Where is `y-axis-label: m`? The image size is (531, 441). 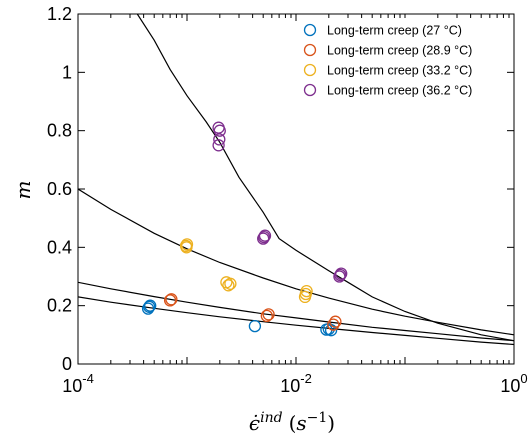 y-axis-label: m is located at coordinates (23, 190).